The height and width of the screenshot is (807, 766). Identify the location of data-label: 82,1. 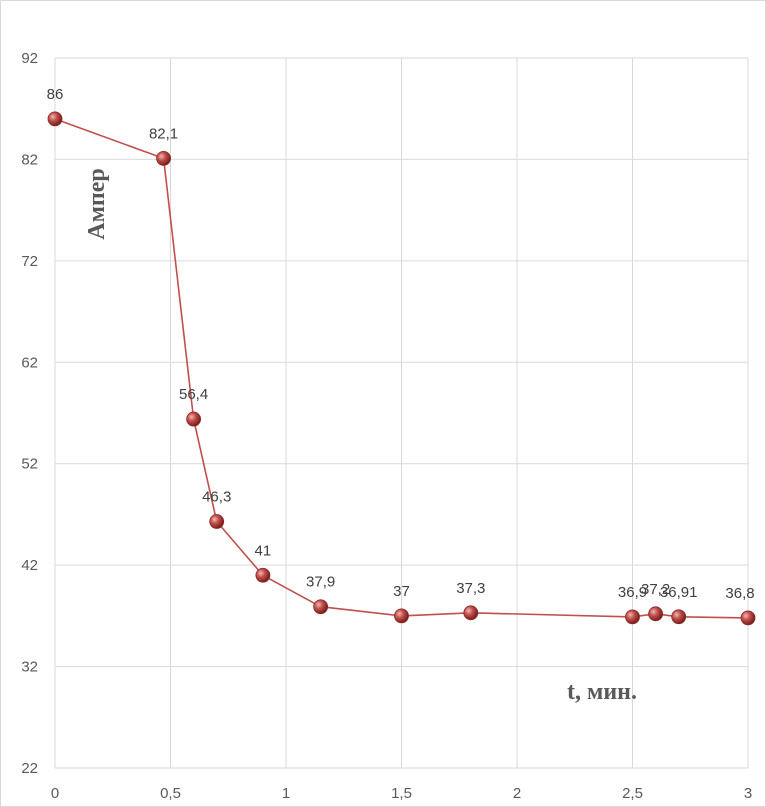
(163, 133).